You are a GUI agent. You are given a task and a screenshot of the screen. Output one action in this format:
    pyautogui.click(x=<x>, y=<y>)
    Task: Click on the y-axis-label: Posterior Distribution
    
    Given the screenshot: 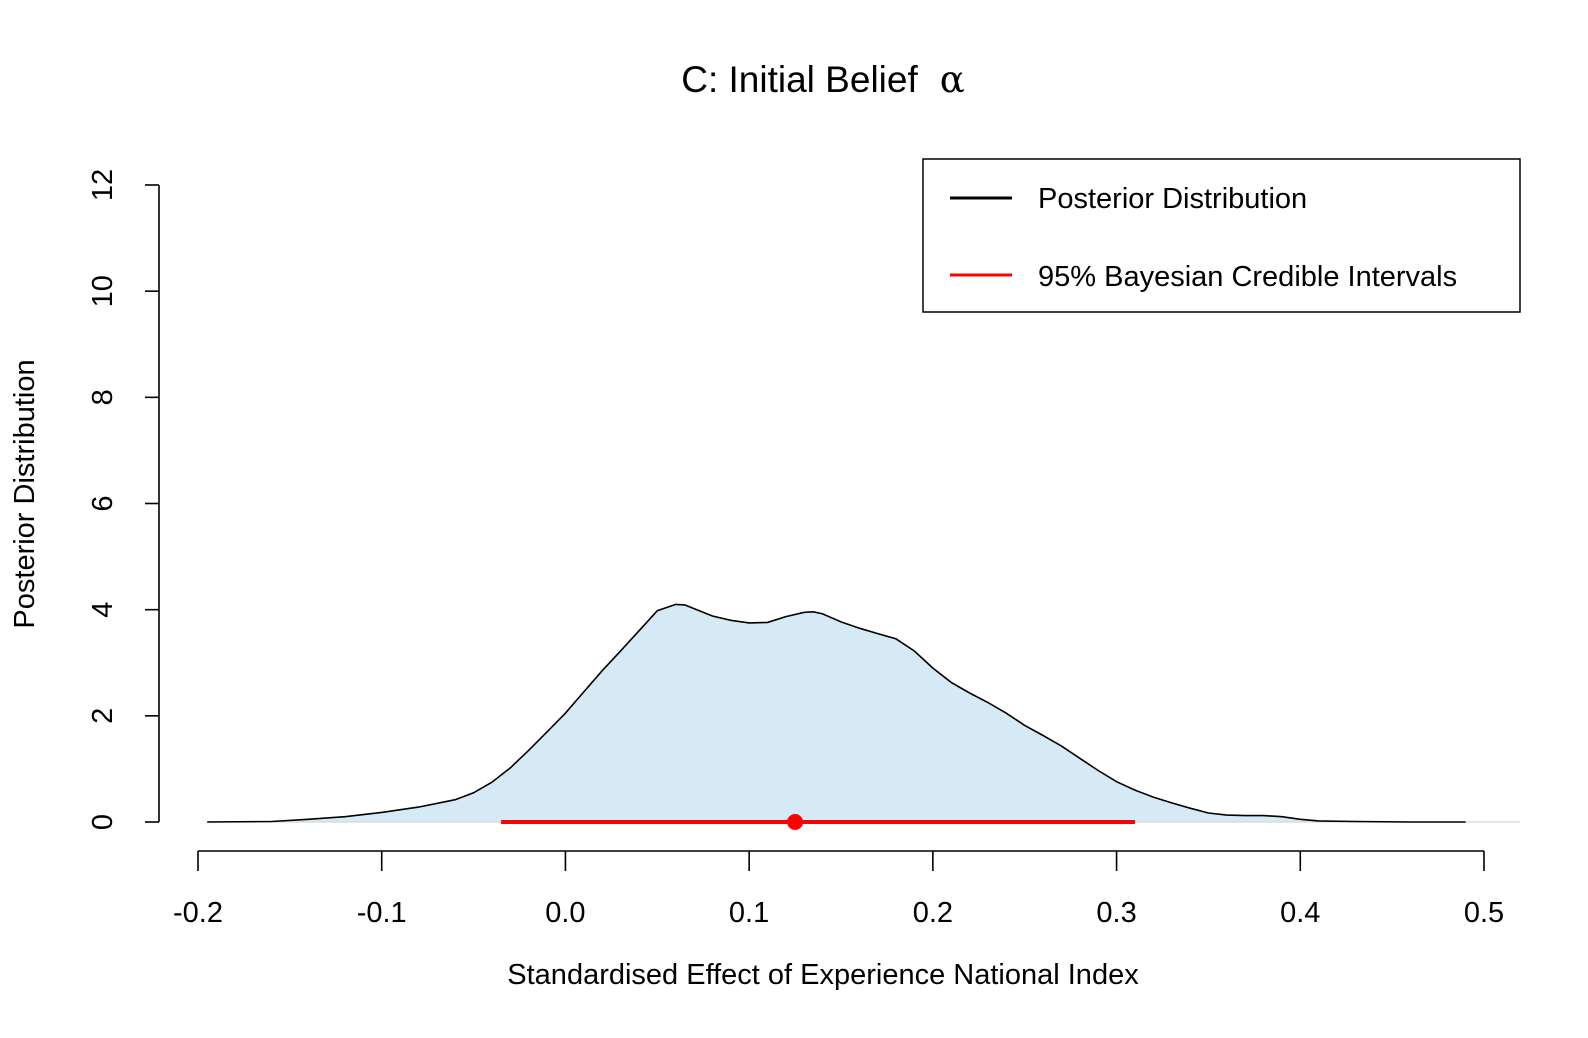 What is the action you would take?
    pyautogui.click(x=25, y=493)
    